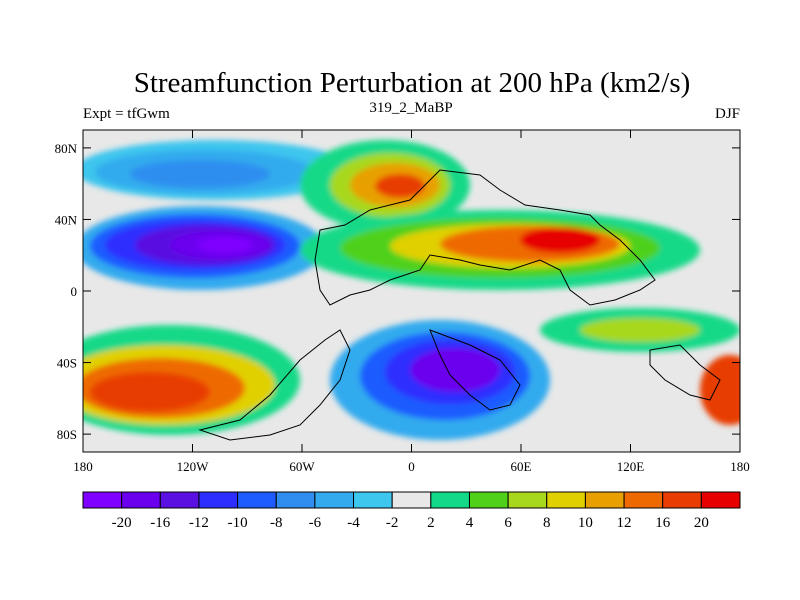 The width and height of the screenshot is (800, 600). Describe the element at coordinates (631, 466) in the screenshot. I see `x-tick-label: 120E` at that location.